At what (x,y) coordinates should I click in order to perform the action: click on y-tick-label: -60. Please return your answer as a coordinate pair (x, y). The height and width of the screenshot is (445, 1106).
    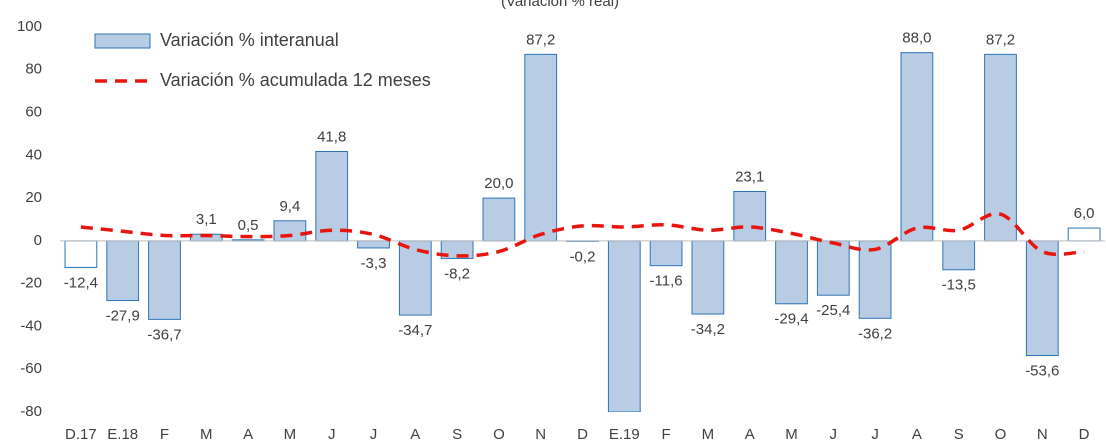
    Looking at the image, I should click on (31, 368).